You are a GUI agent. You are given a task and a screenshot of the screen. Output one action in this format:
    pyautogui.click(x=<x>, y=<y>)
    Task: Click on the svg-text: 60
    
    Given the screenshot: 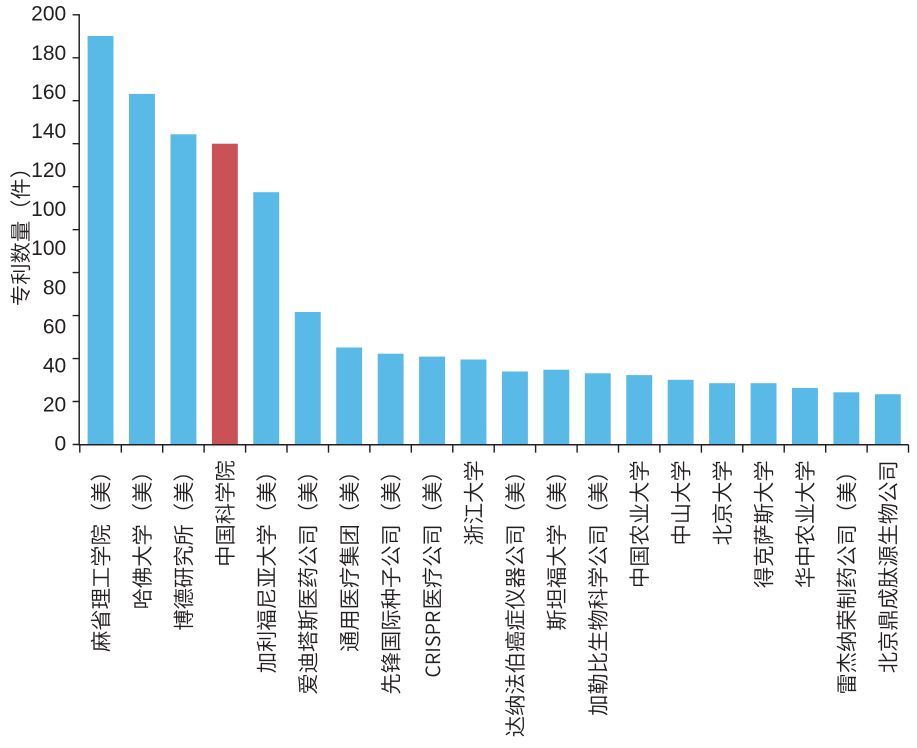 What is the action you would take?
    pyautogui.click(x=54, y=326)
    